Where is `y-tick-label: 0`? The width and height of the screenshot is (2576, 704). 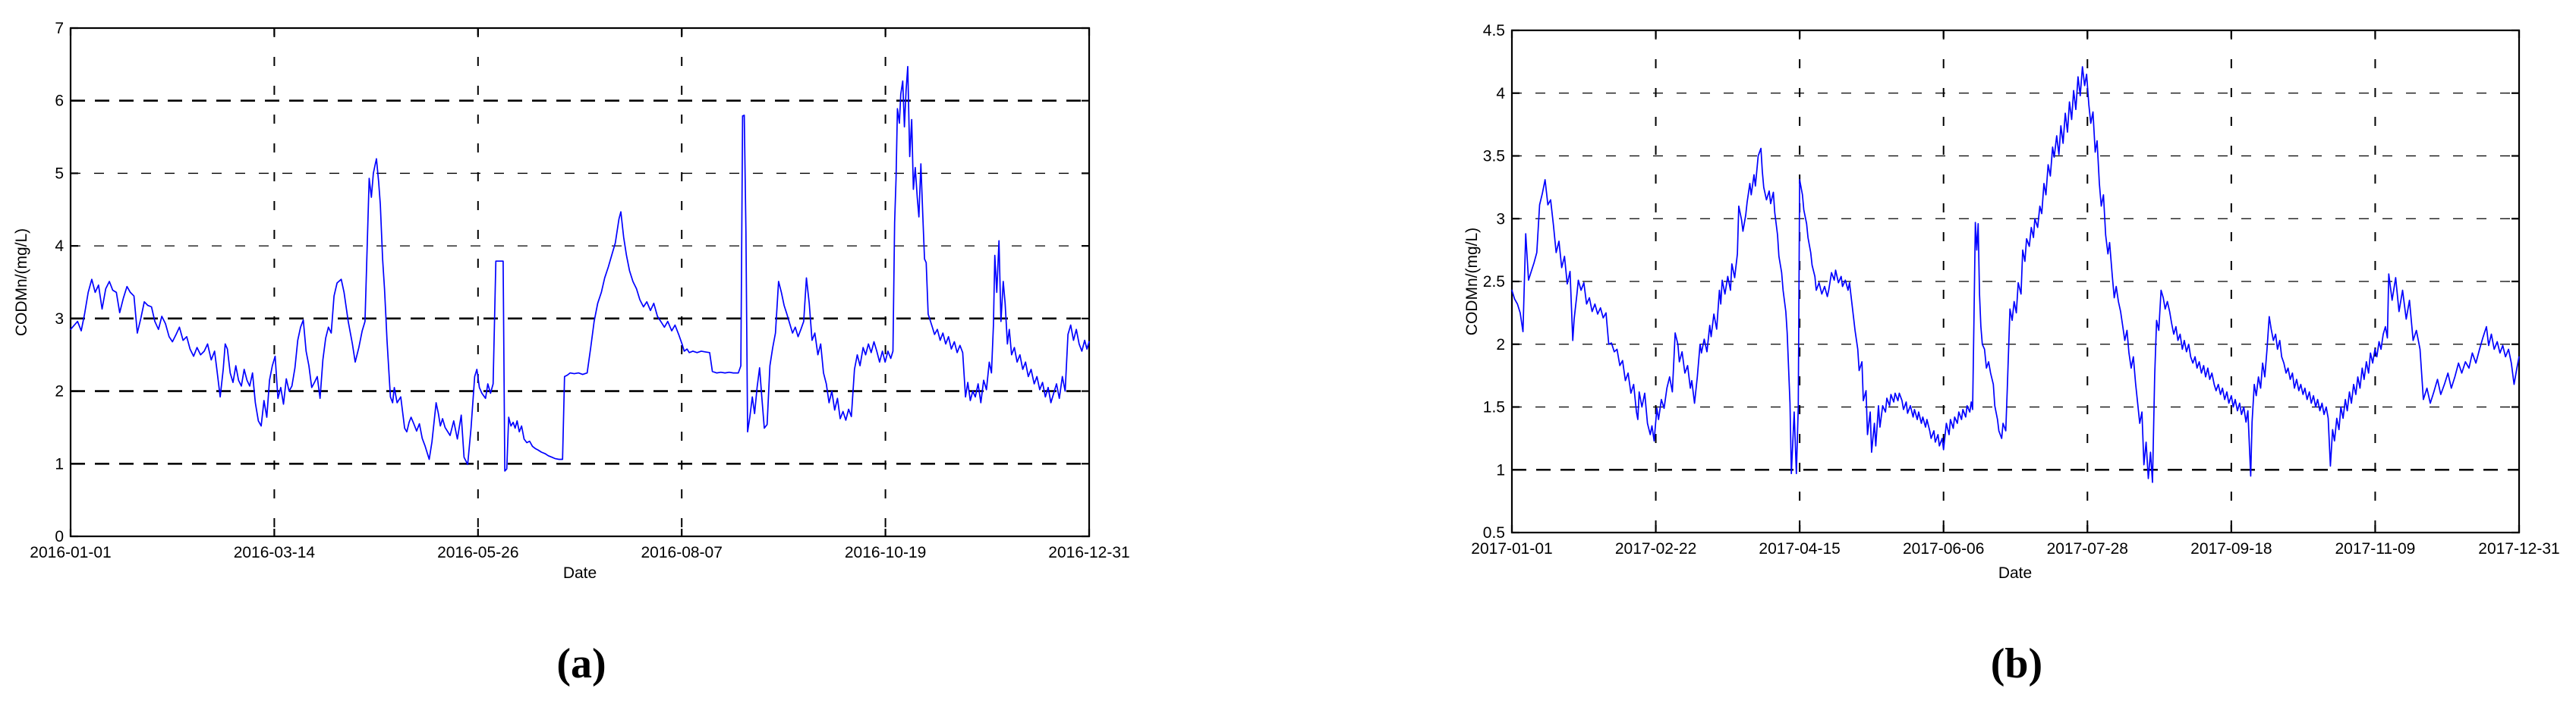
y-tick-label: 0 is located at coordinates (59, 536).